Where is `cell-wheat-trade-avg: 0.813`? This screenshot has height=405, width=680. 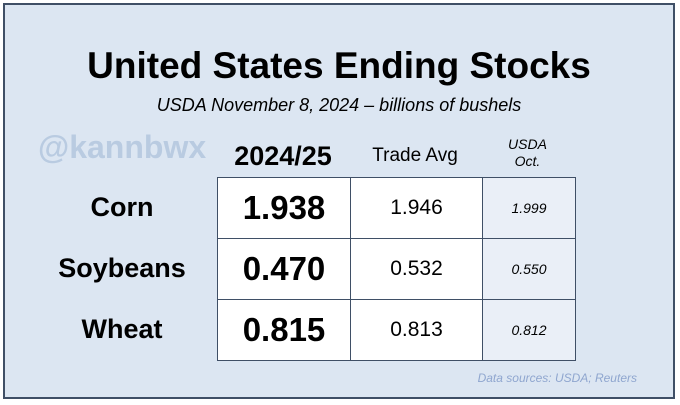
cell-wheat-trade-avg: 0.813 is located at coordinates (416, 330).